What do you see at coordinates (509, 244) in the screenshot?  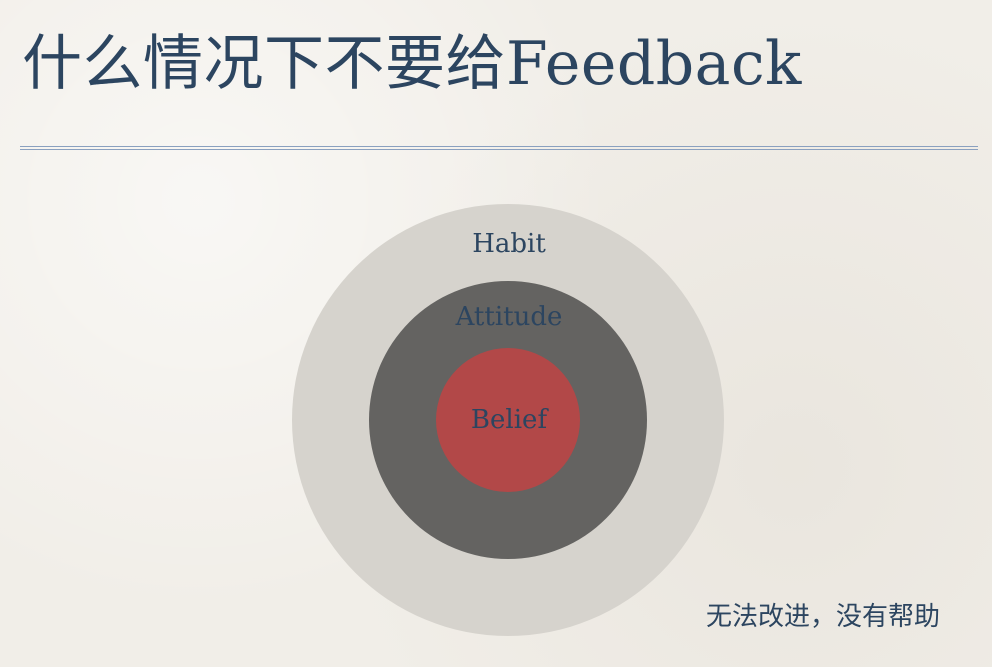 I see `habit-label: Habit` at bounding box center [509, 244].